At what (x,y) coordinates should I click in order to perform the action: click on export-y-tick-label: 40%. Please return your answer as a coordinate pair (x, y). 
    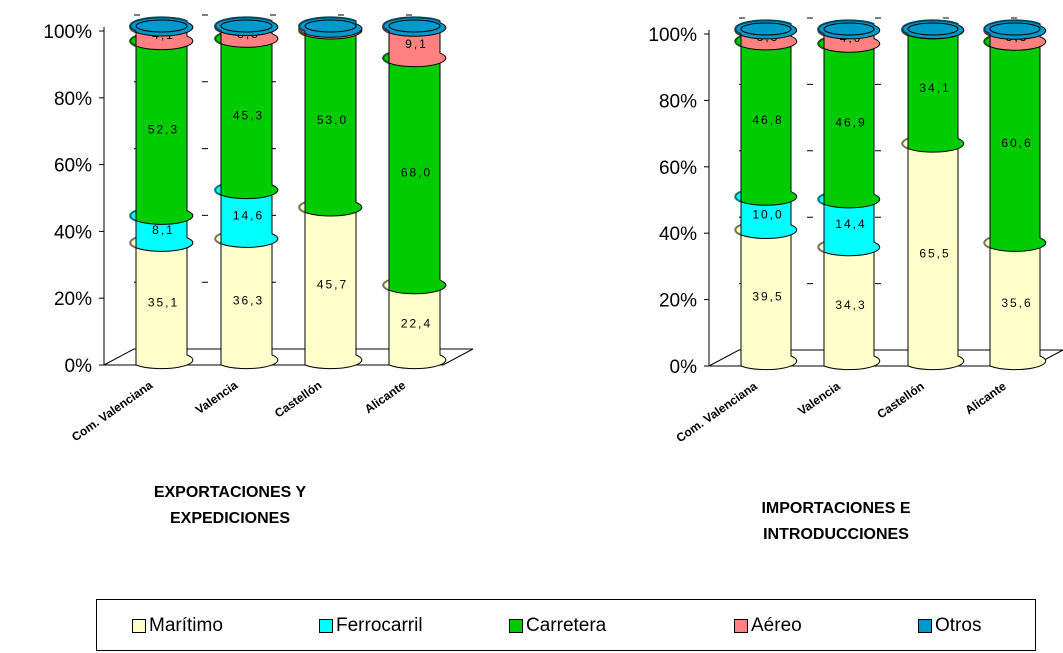
    Looking at the image, I should click on (73, 232).